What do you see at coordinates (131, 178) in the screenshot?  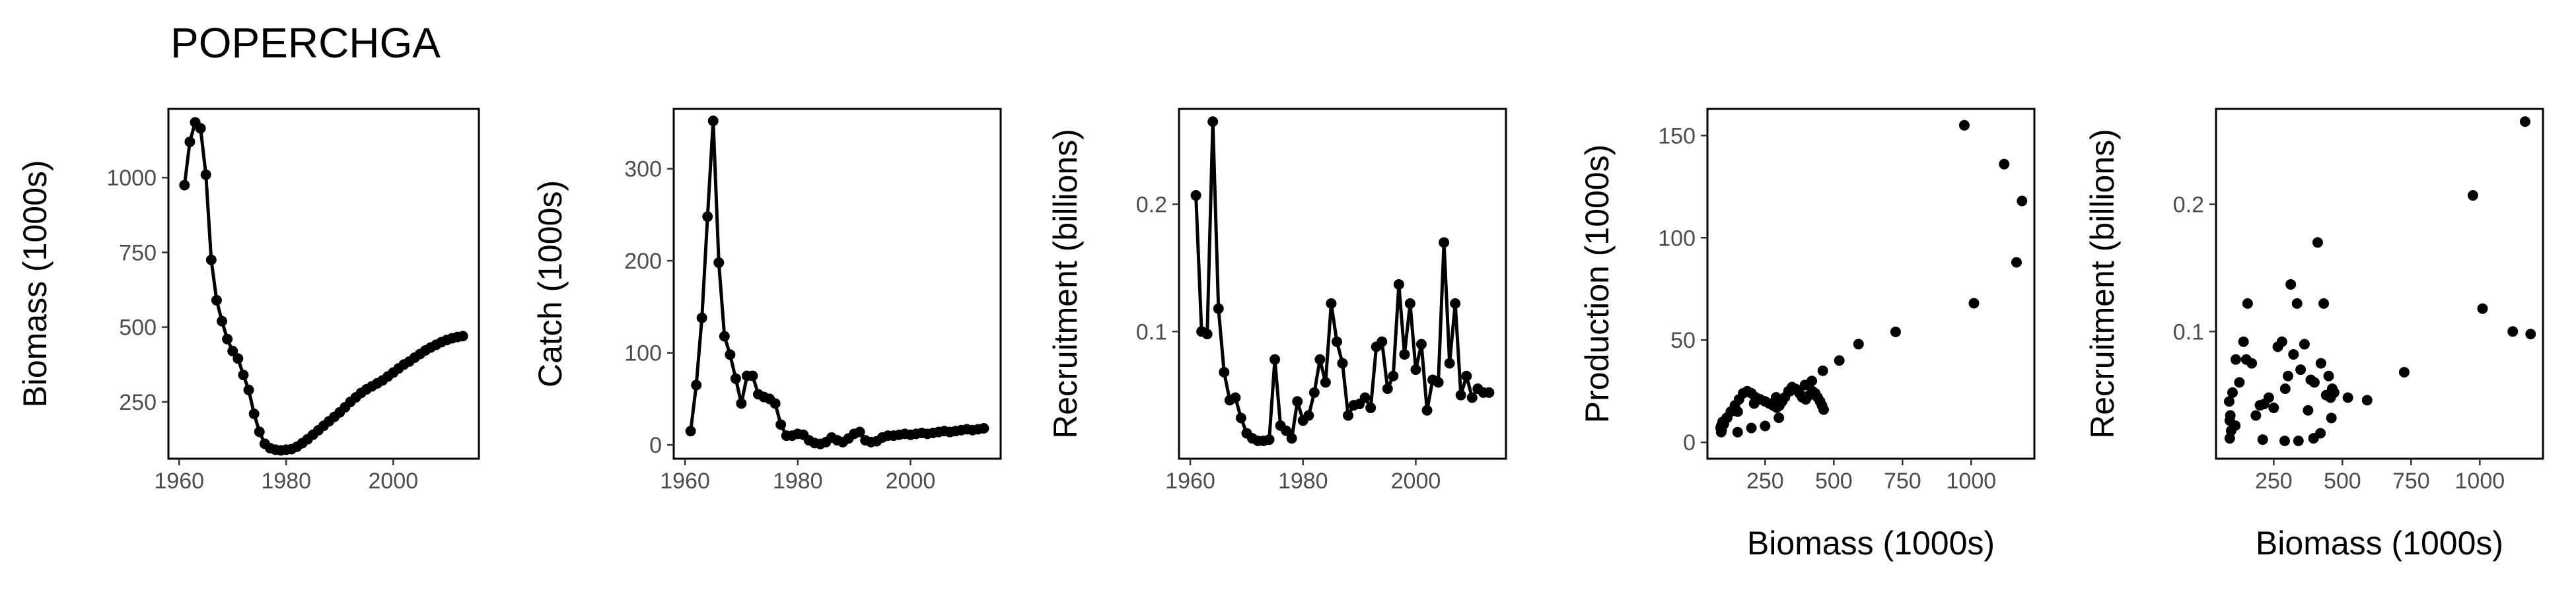 I see `y-tick-label: 1000` at bounding box center [131, 178].